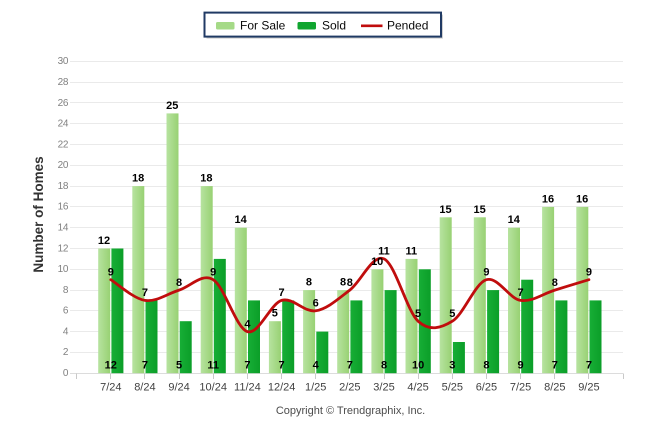  What do you see at coordinates (213, 388) in the screenshot?
I see `svg-text: 10/24` at bounding box center [213, 388].